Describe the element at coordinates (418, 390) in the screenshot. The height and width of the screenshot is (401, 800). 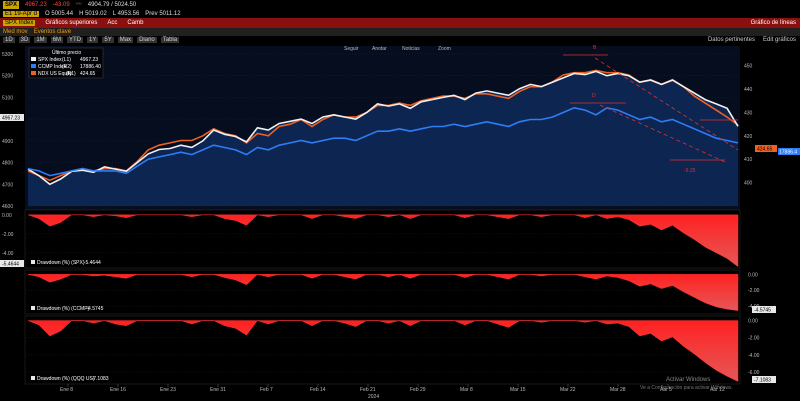
I see `x-tick-label: Feb 29` at that location.